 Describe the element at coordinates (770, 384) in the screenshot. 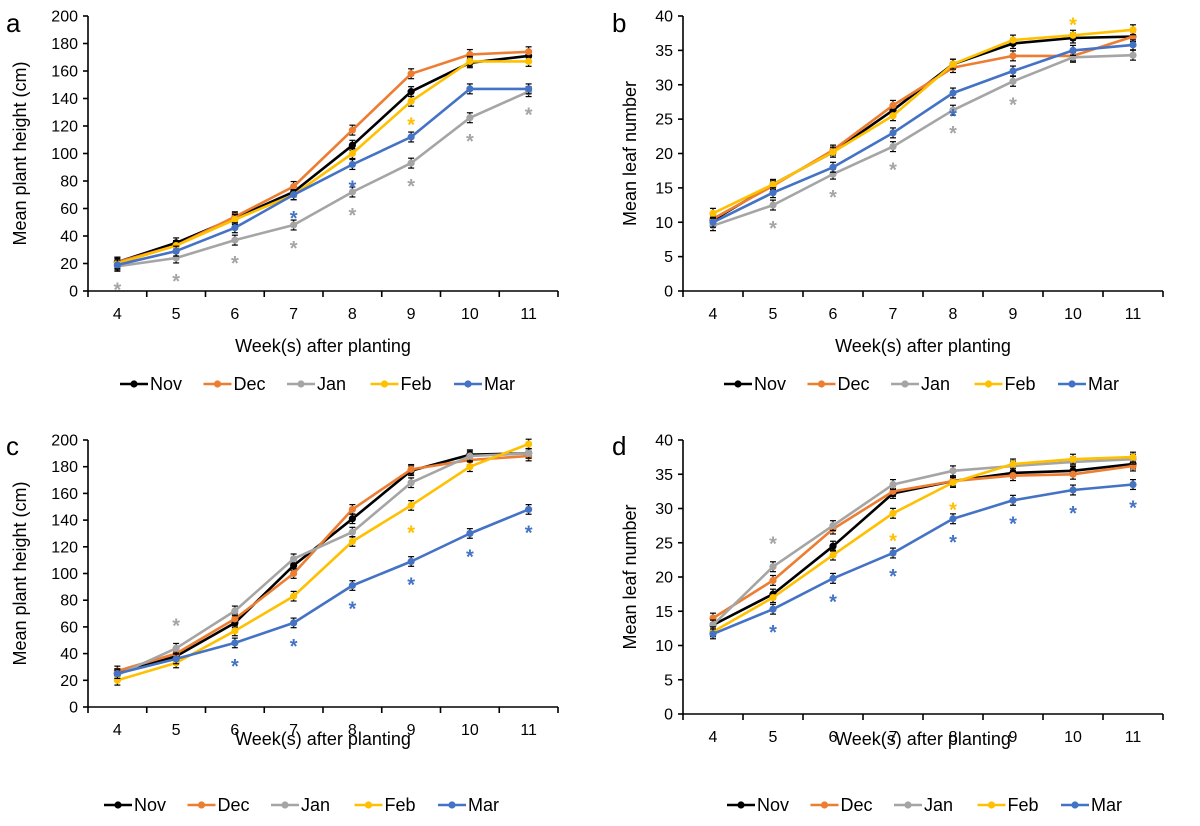

I see `legend-label-nov: Nov` at that location.